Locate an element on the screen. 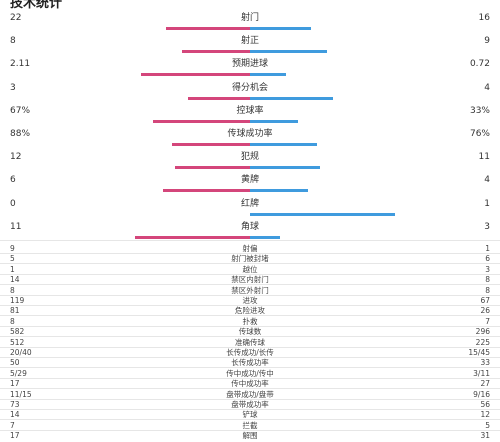 The height and width of the screenshot is (442, 500). stat-label: 禁区内射门 is located at coordinates (250, 280).